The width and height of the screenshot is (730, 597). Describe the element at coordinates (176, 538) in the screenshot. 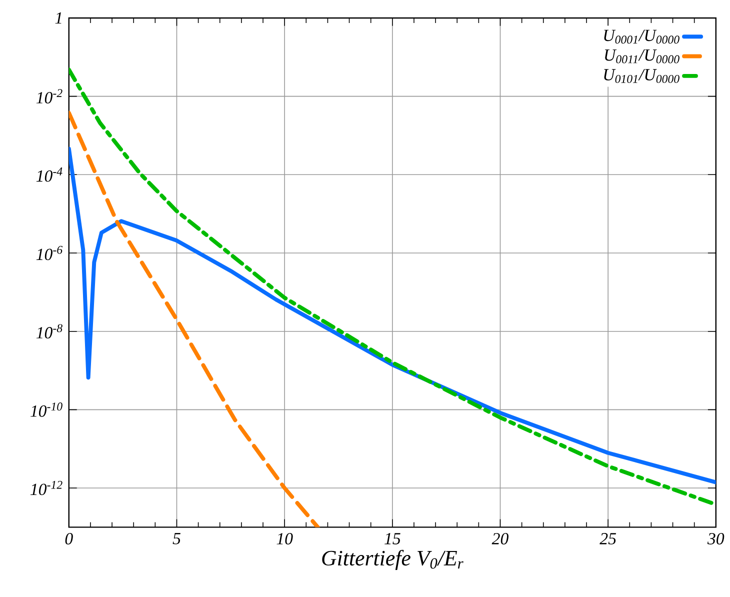

I see `x-tick-label: 5` at that location.